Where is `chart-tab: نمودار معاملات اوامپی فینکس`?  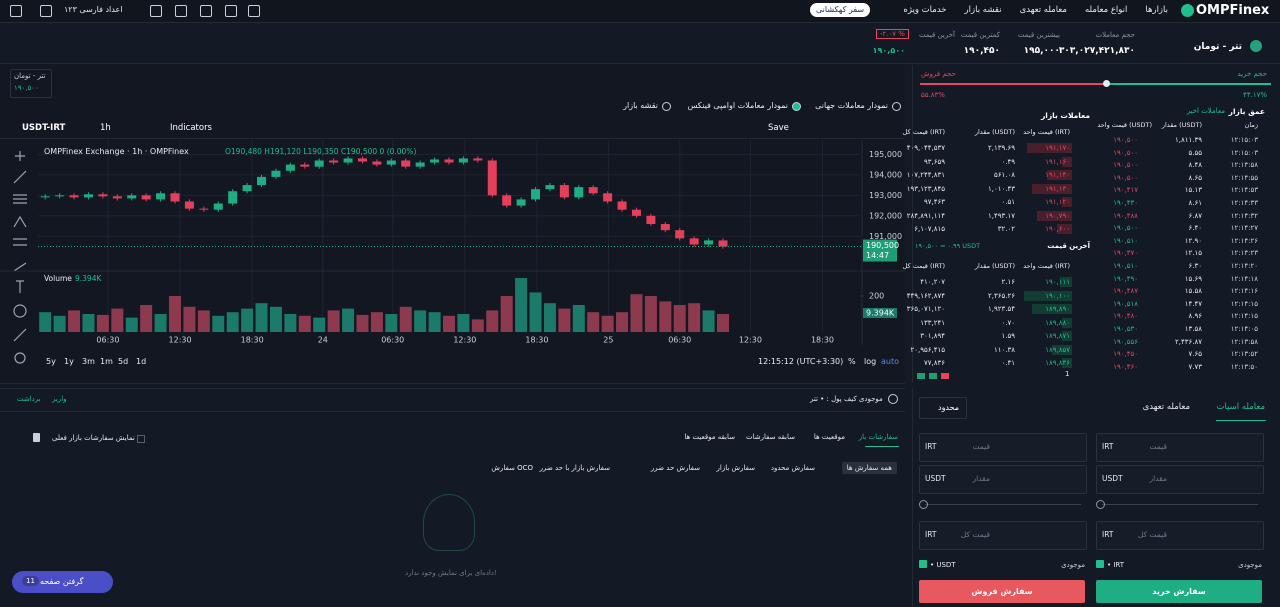 chart-tab: نمودار معاملات اوامپی فینکس is located at coordinates (737, 105).